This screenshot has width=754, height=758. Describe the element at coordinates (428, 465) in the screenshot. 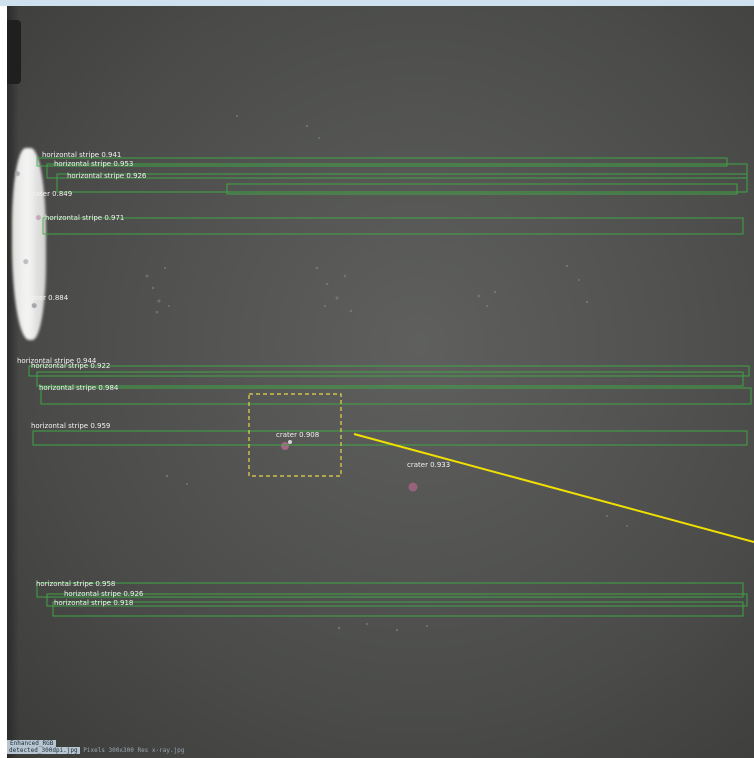

I see `detection-label: crater 0.933` at that location.